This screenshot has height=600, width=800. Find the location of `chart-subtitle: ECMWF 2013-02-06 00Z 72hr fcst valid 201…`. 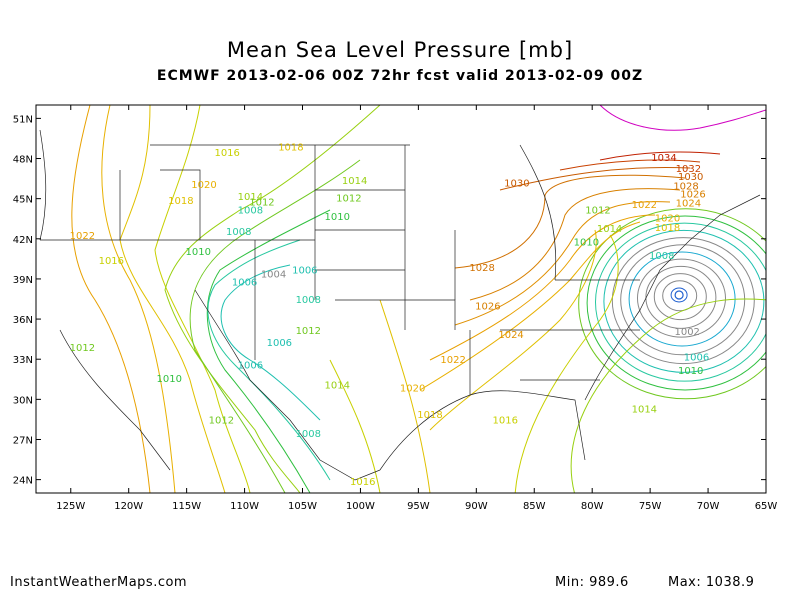

chart-subtitle: ECMWF 2013-02-06 00Z 72hr fcst valid 201… is located at coordinates (400, 76).